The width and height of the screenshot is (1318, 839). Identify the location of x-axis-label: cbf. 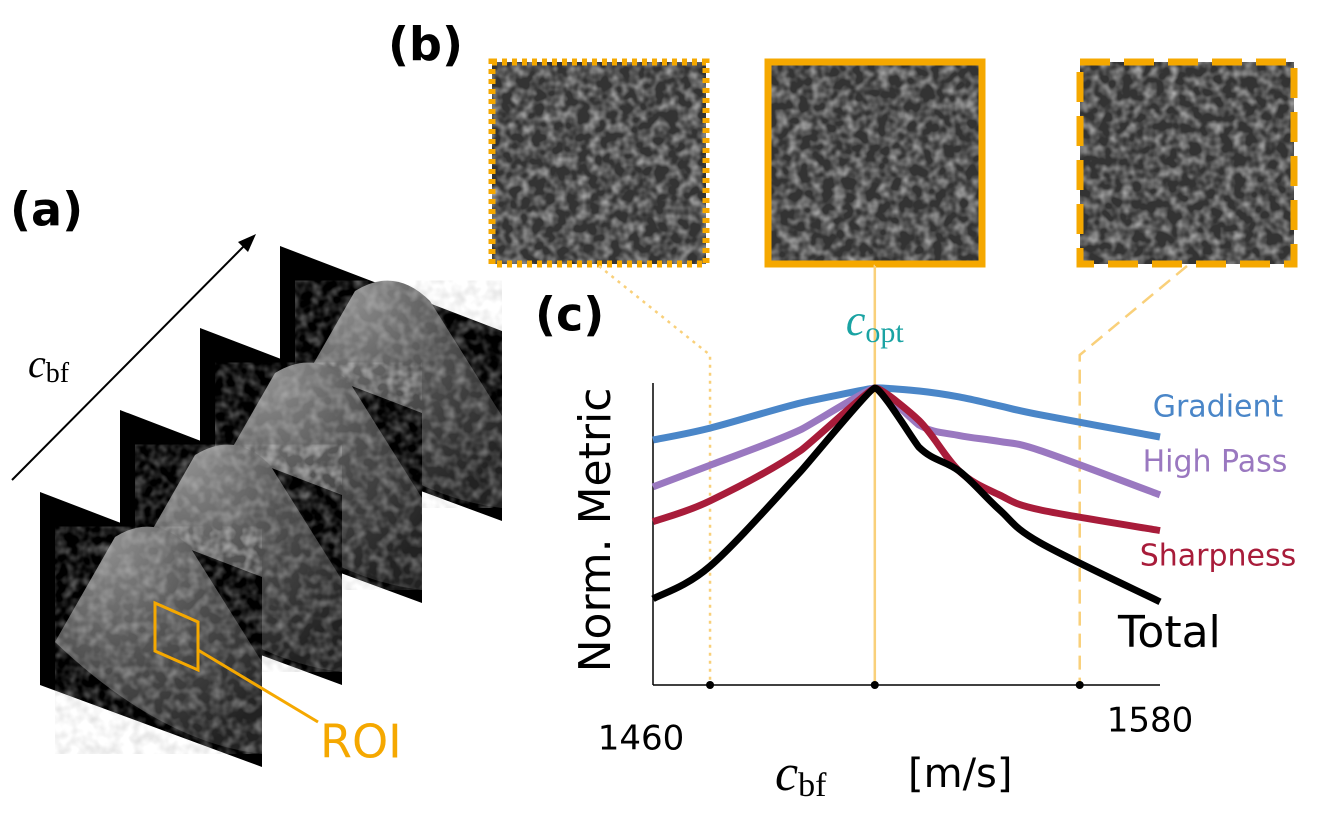
(801, 774).